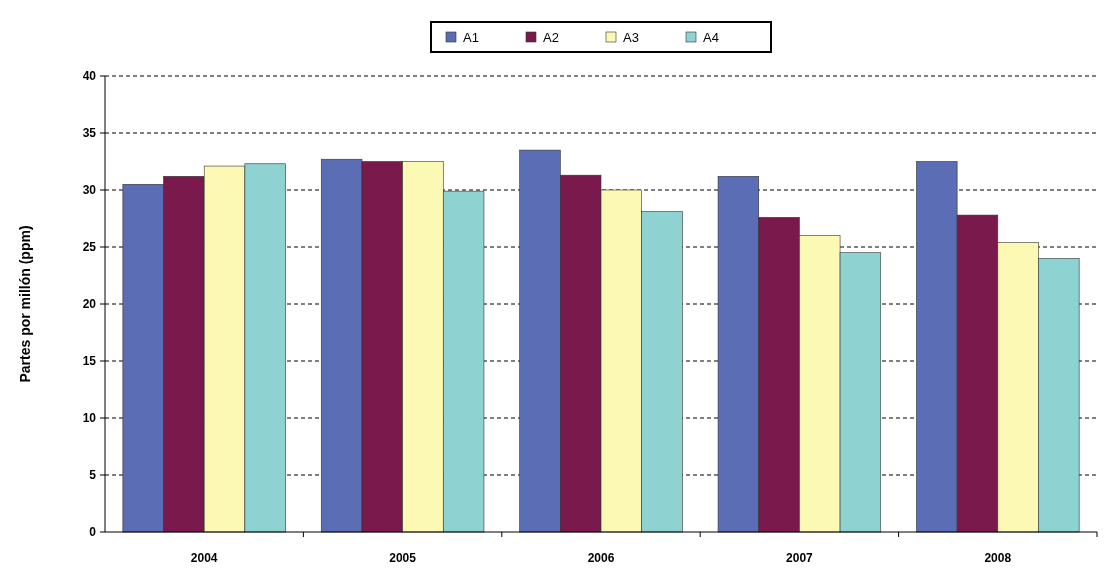 The image size is (1105, 579). What do you see at coordinates (93, 475) in the screenshot?
I see `y-tick-label: 5` at bounding box center [93, 475].